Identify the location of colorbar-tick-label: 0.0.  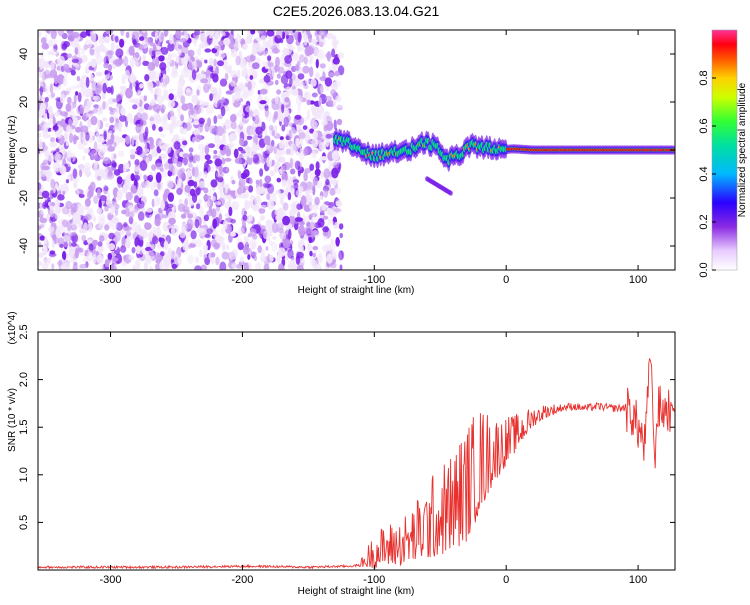
(704, 269).